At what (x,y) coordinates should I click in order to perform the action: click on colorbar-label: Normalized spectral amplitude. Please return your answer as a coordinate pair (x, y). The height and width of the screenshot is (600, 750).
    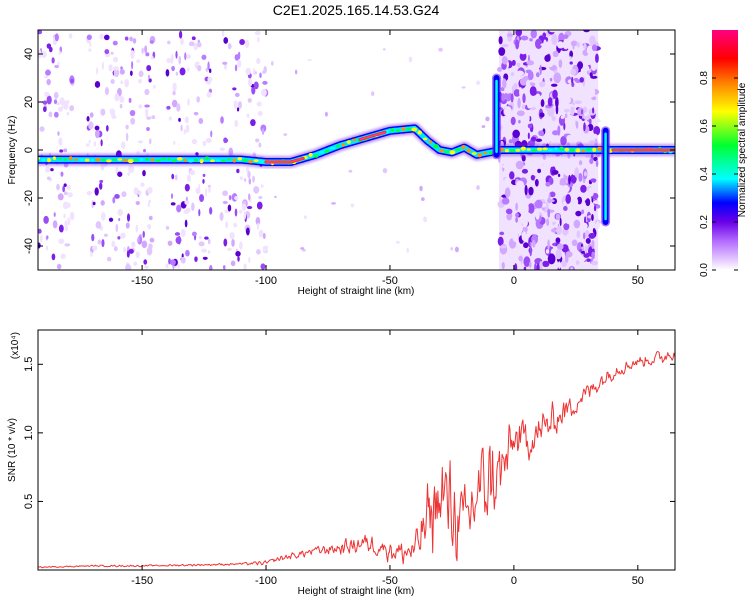
    Looking at the image, I should click on (742, 149).